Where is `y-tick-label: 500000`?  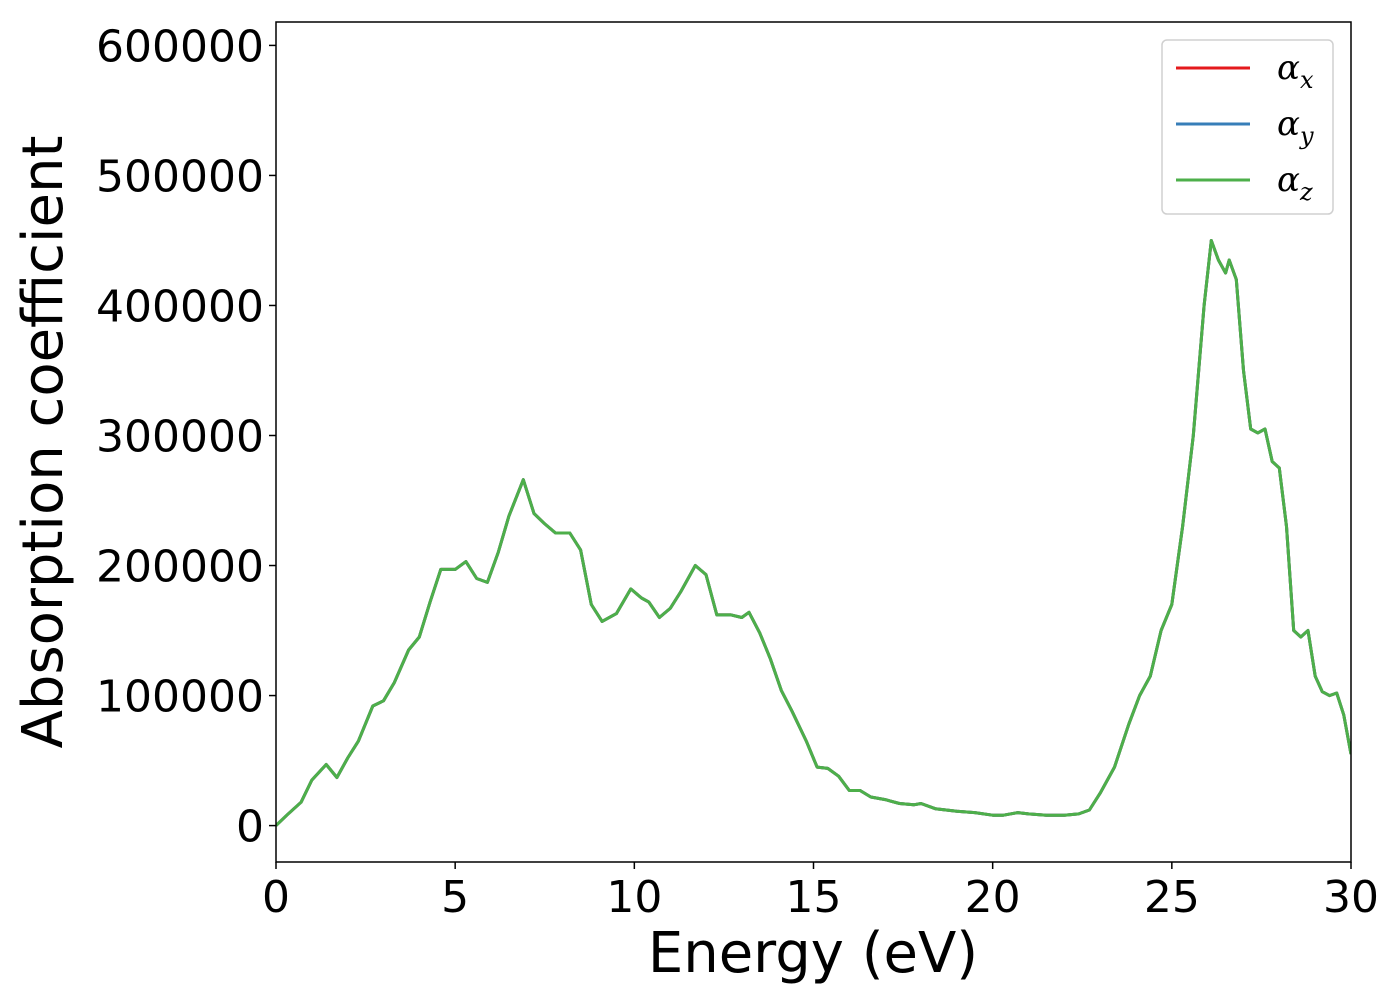
y-tick-label: 500000 is located at coordinates (180, 176).